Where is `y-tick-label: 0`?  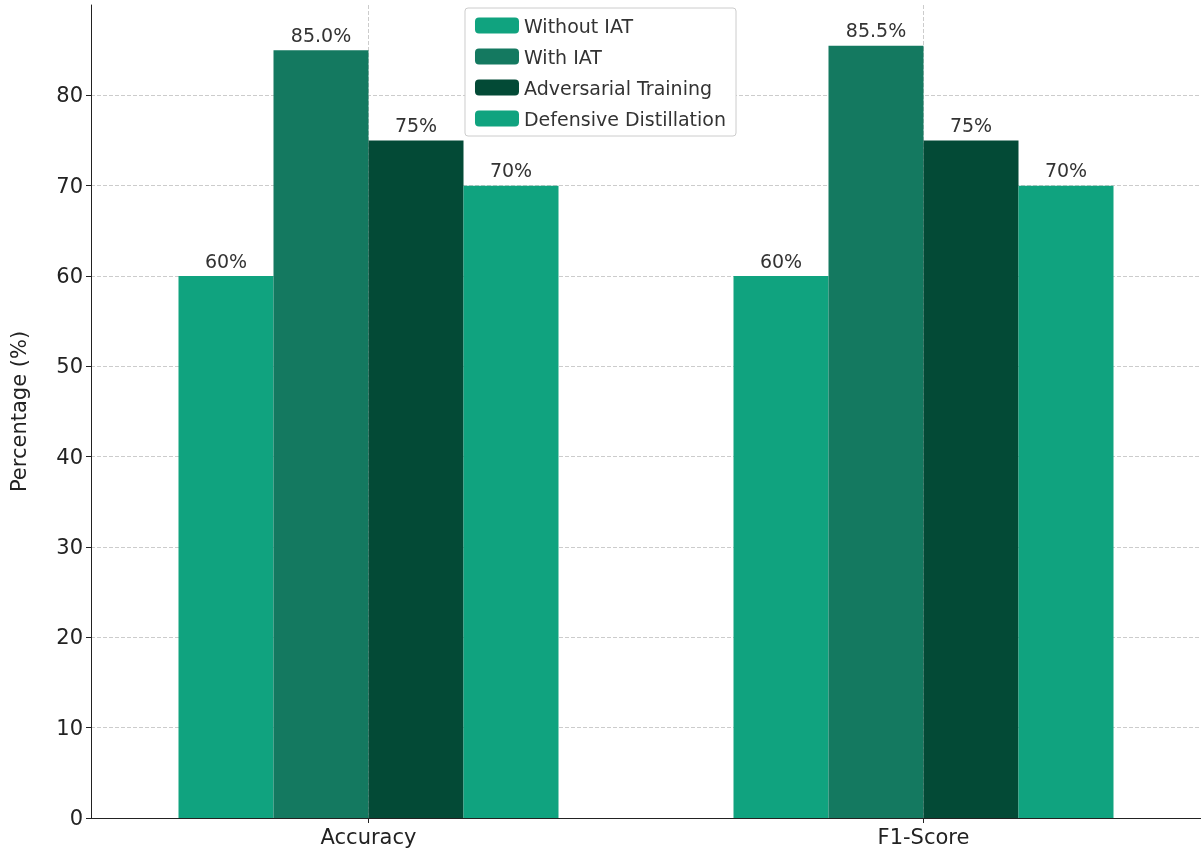
y-tick-label: 0 is located at coordinates (76, 818).